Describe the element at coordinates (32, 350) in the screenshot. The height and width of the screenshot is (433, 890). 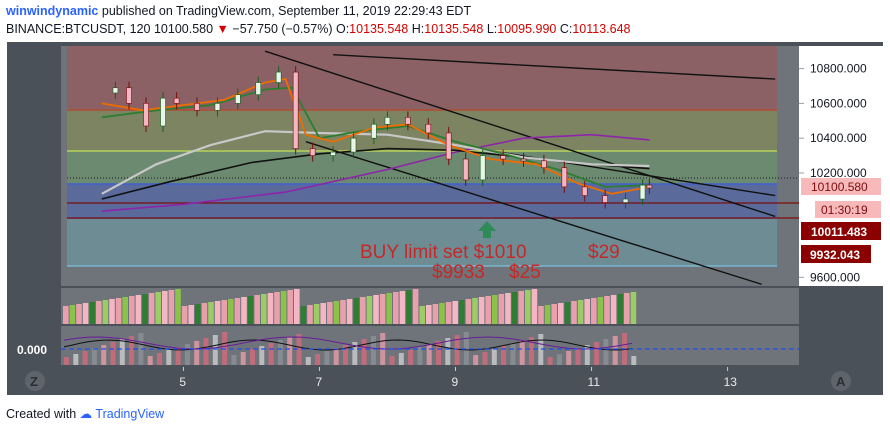
I see `indicator-tick-label: 0.000` at that location.